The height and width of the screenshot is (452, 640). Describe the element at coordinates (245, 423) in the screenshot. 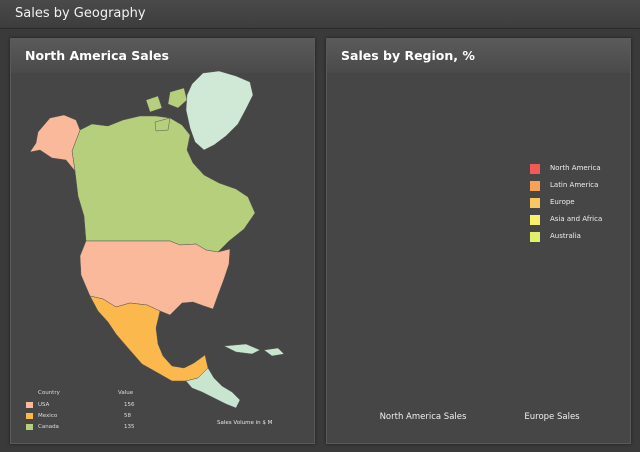

I see `map-caption: Sales Volume in $ M` at that location.